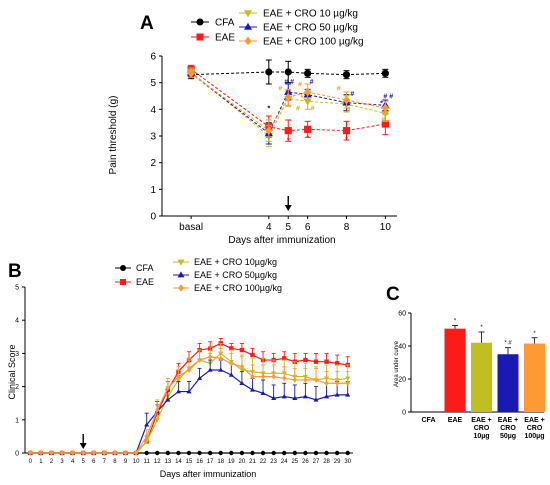 This screenshot has height=485, width=550. I want to click on a-x-tick-label: 4, so click(269, 227).